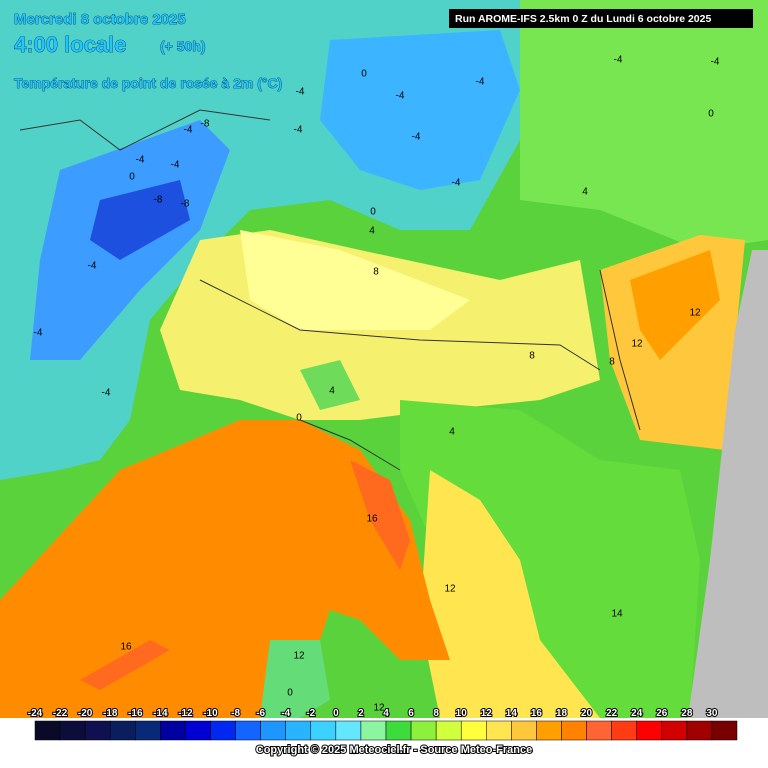  What do you see at coordinates (728, 484) in the screenshot?
I see `out-of-domain` at bounding box center [728, 484].